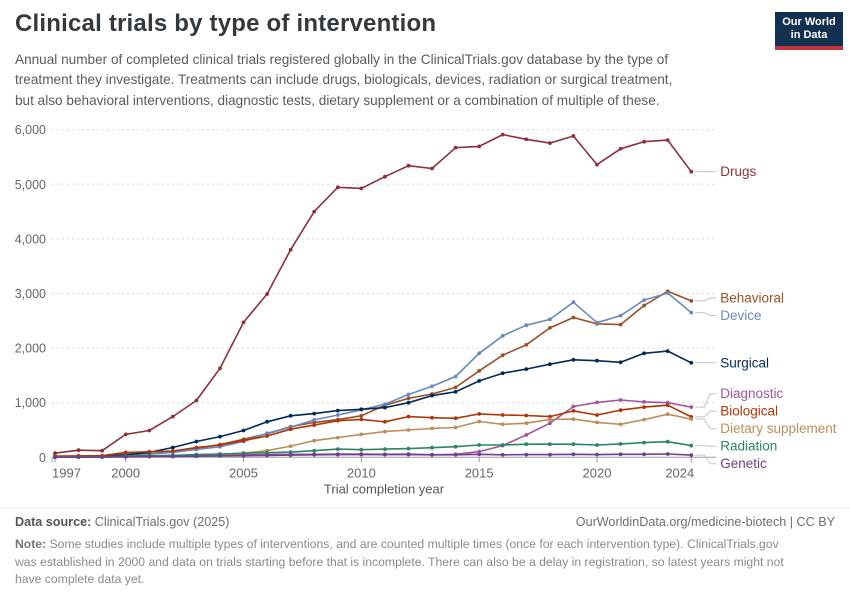 This screenshot has width=850, height=600. What do you see at coordinates (706, 414) in the screenshot?
I see `label-connector-biological` at bounding box center [706, 414].